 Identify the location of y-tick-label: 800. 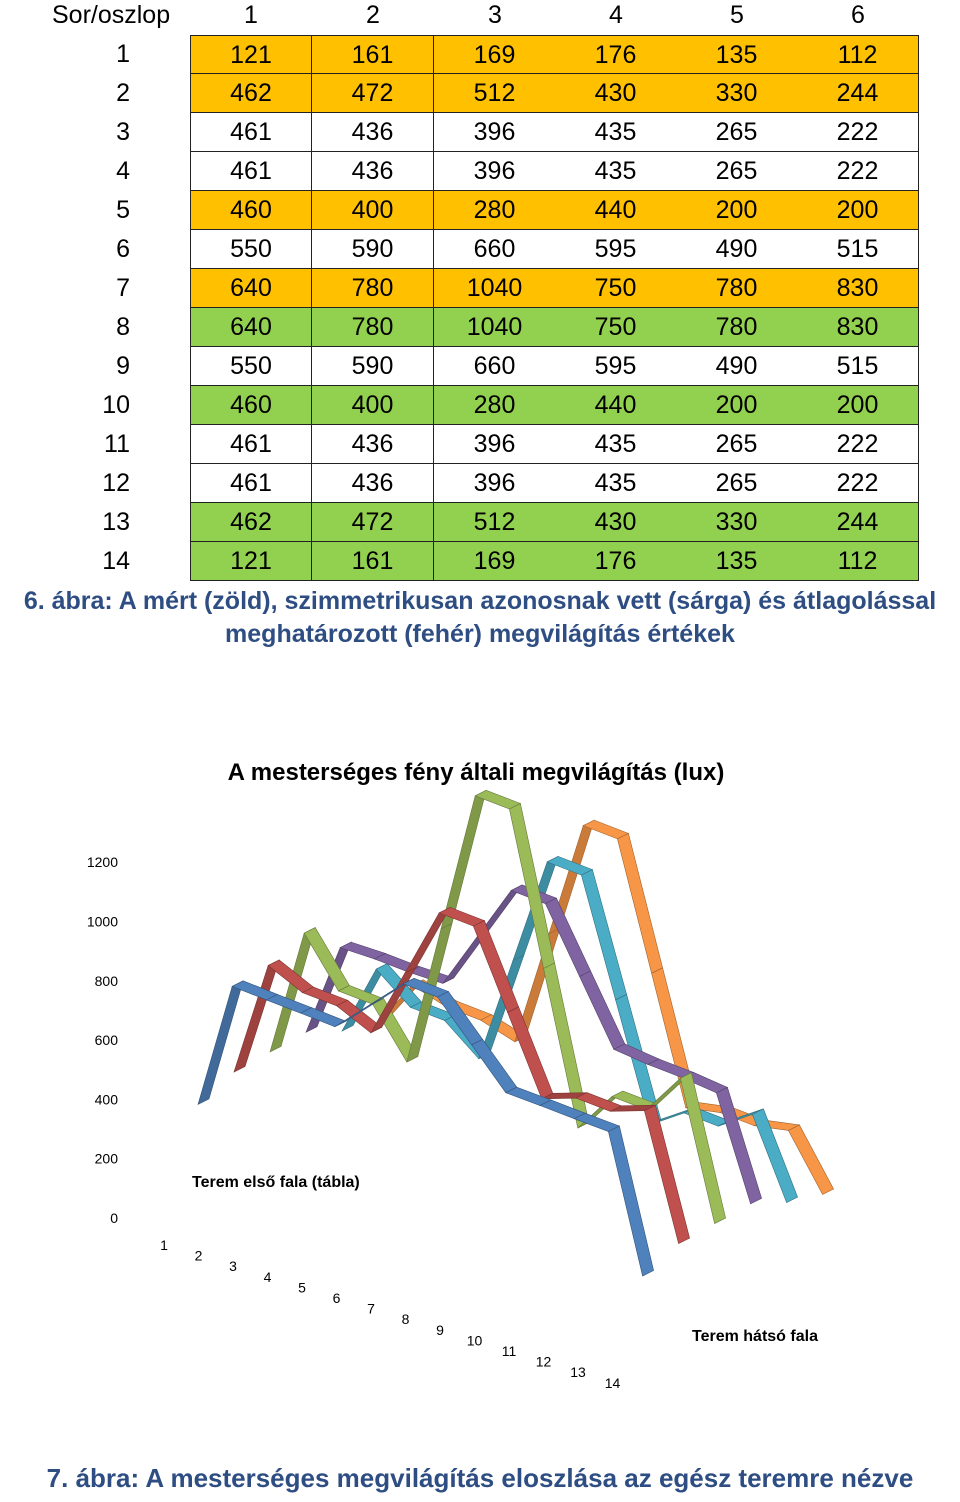
(107, 981).